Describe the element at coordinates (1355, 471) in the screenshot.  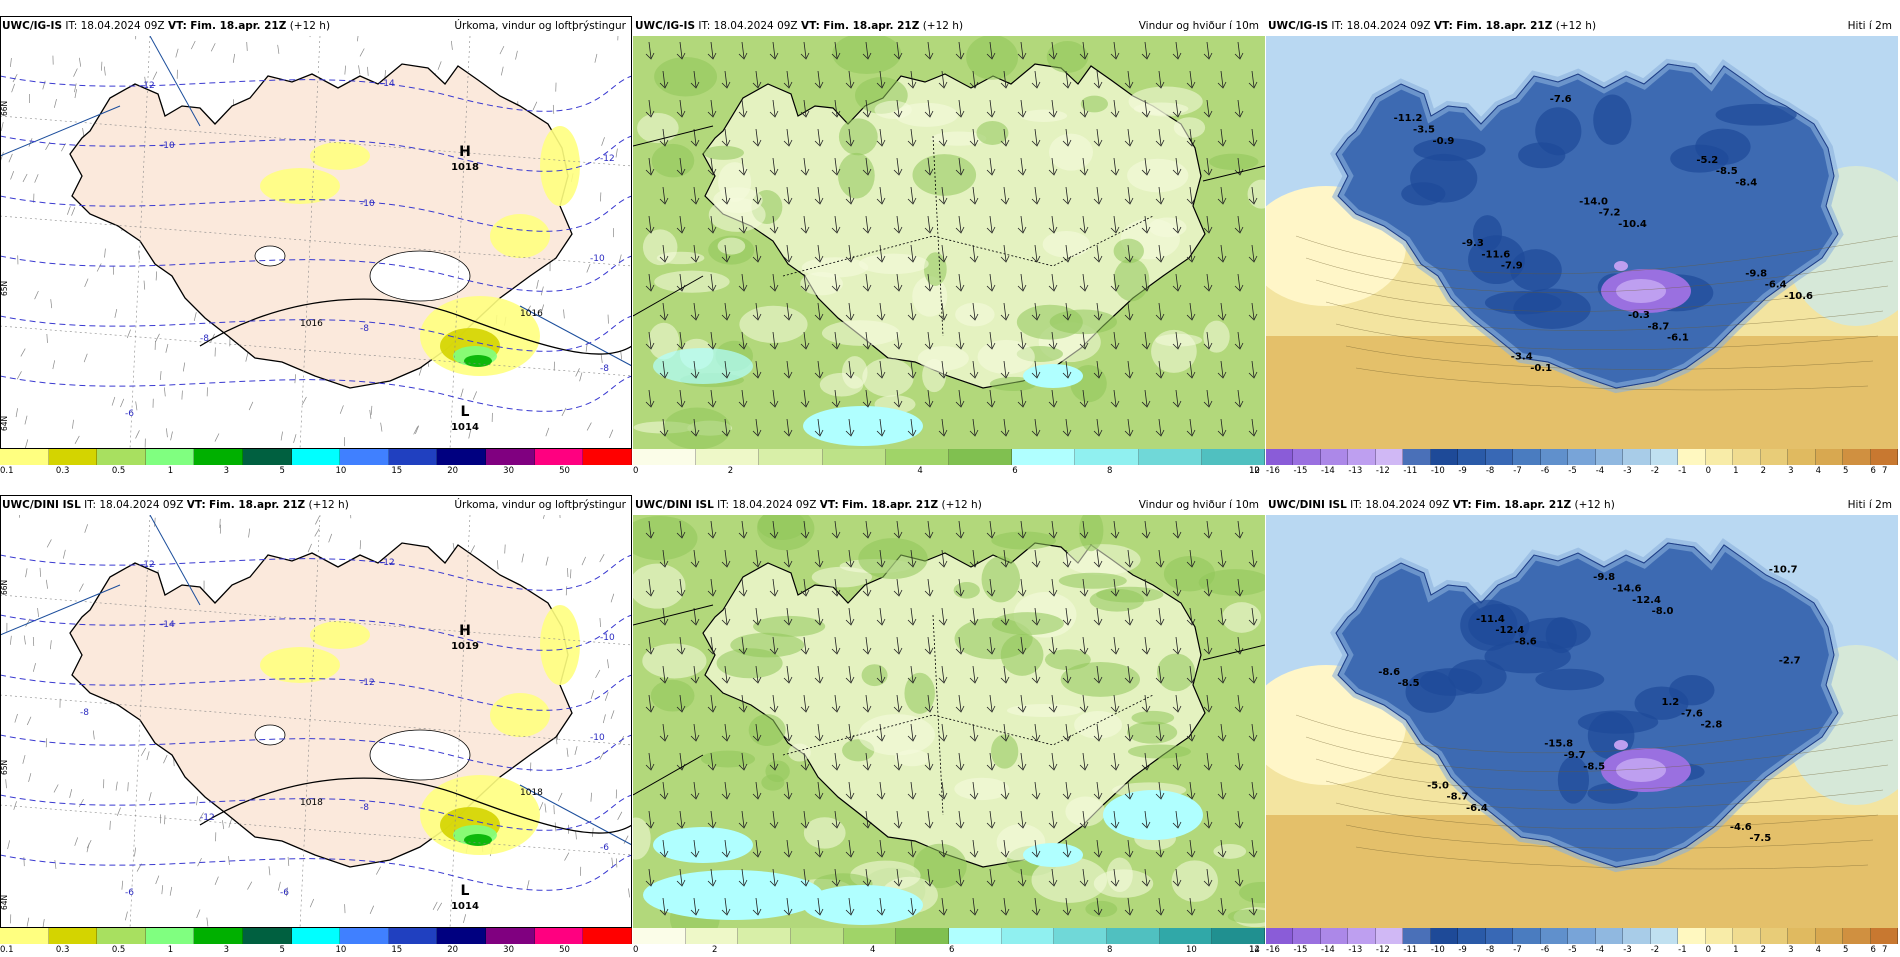
I see `colorbar-label: -13` at that location.